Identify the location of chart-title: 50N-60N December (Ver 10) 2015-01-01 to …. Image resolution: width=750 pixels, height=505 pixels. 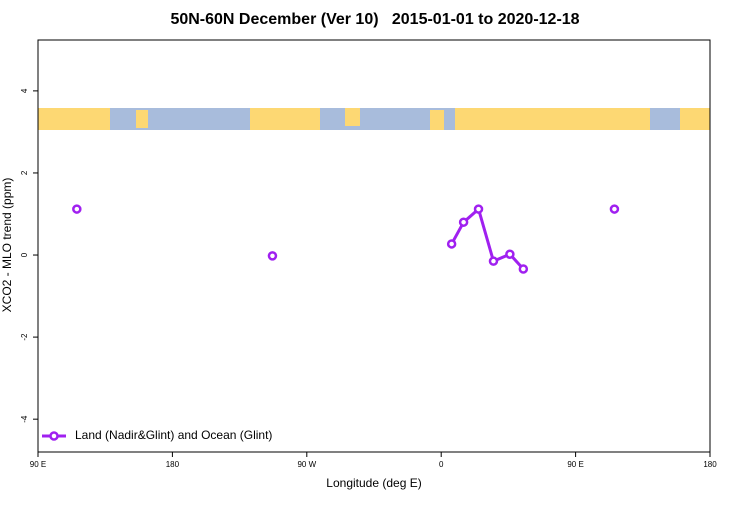
(374, 19).